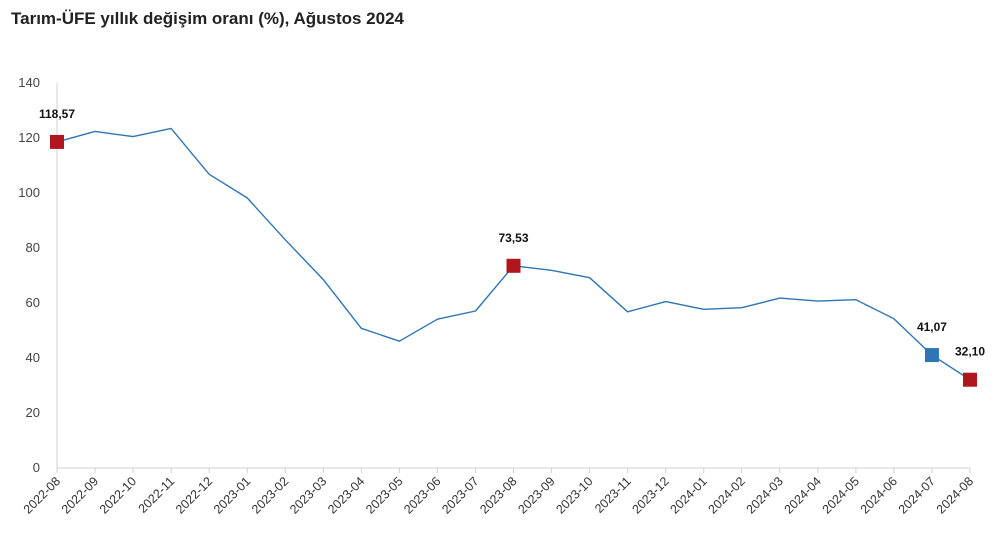 This screenshot has width=1005, height=550. I want to click on data-label: 118,57, so click(57, 114).